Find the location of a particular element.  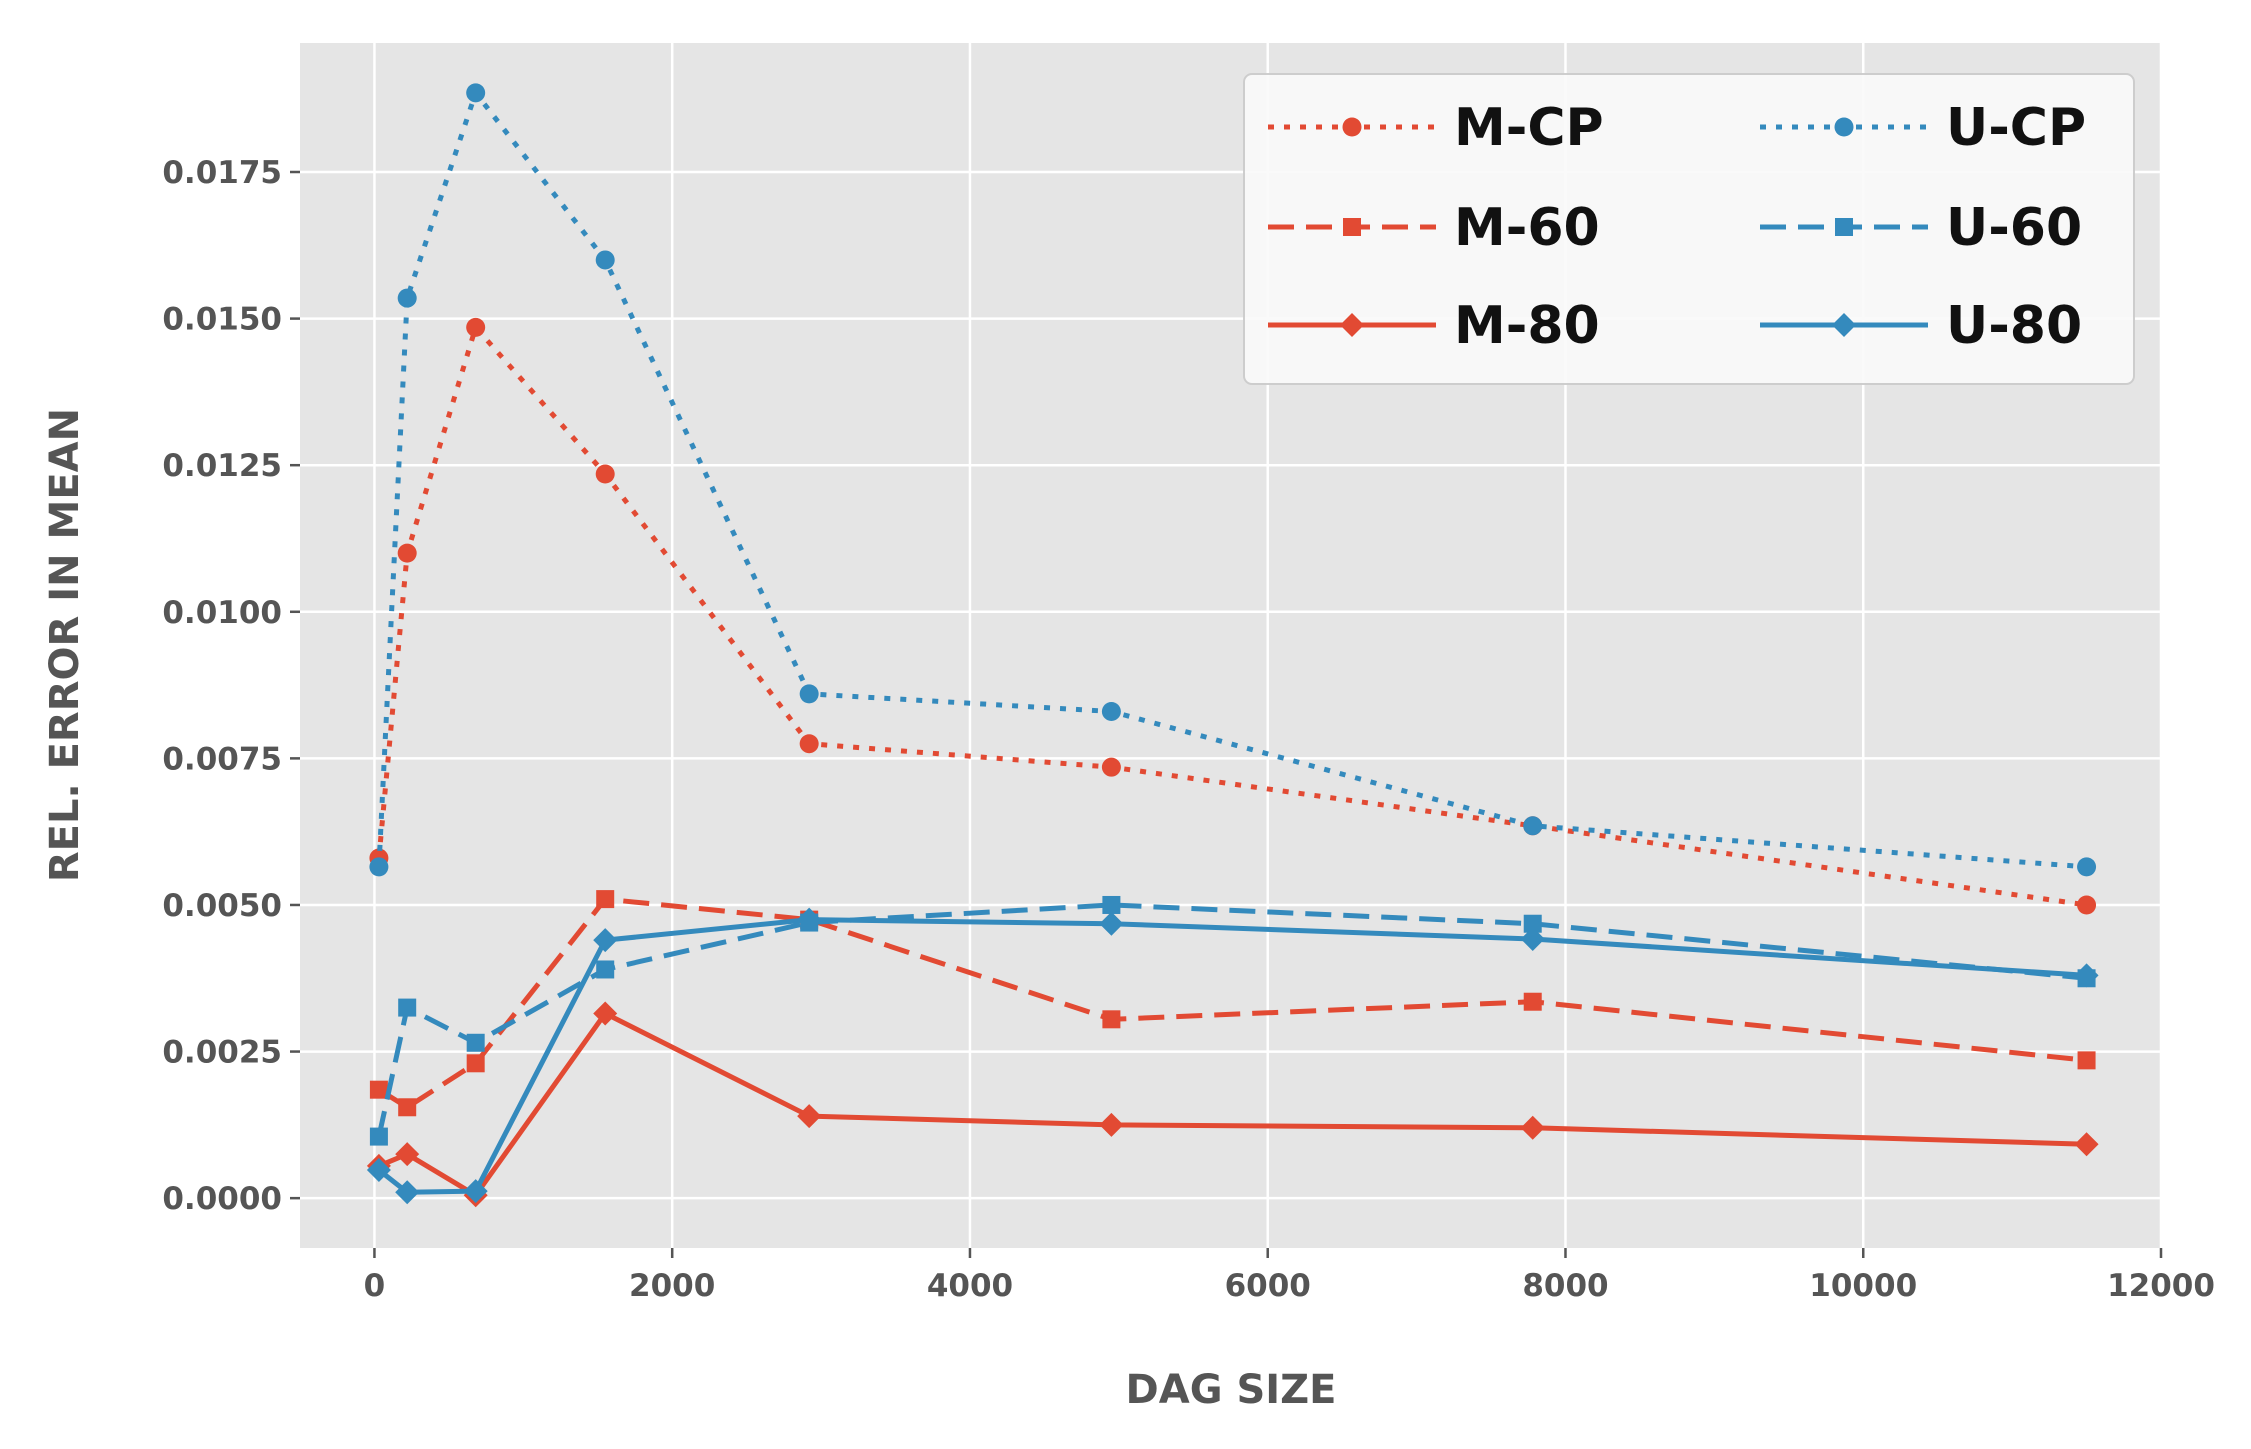

legend-item-m-cp: M-CP is located at coordinates (1436, 128).